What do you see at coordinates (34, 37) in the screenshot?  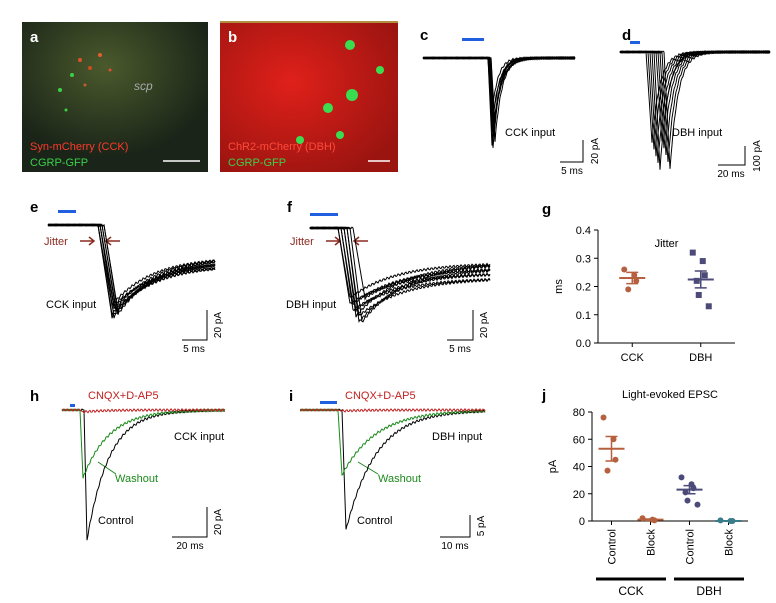 I see `panel-label: a` at bounding box center [34, 37].